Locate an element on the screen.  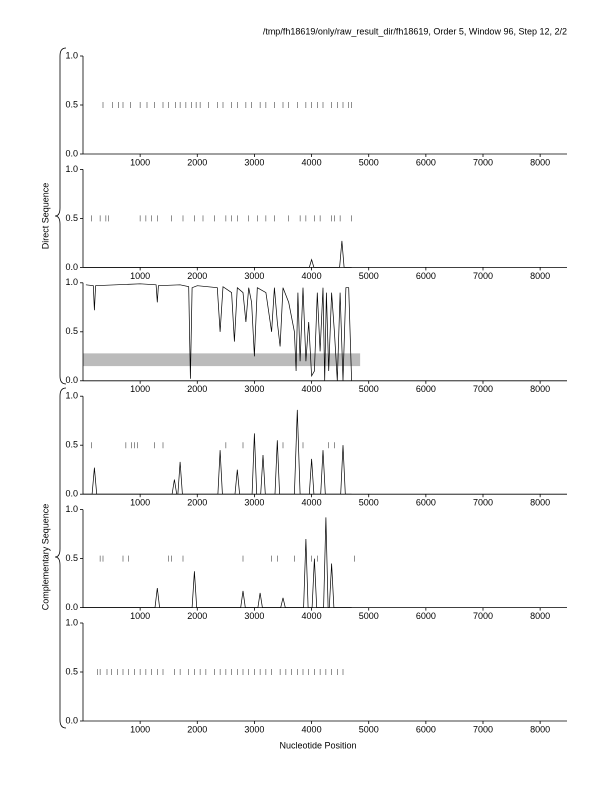
x-axis-label: Nucleotide Position is located at coordinates (317, 745).